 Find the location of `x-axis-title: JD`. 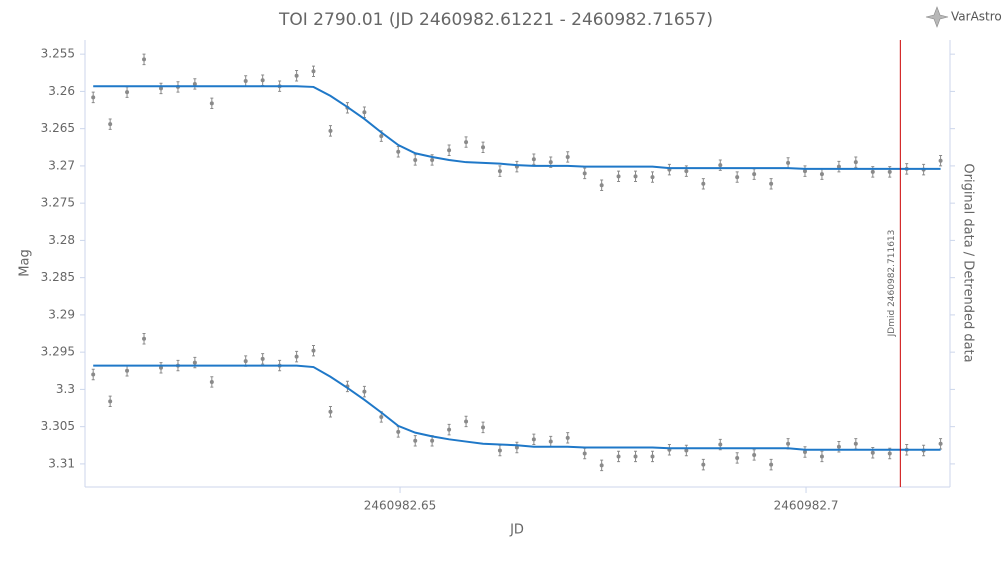

x-axis-title: JD is located at coordinates (516, 530).